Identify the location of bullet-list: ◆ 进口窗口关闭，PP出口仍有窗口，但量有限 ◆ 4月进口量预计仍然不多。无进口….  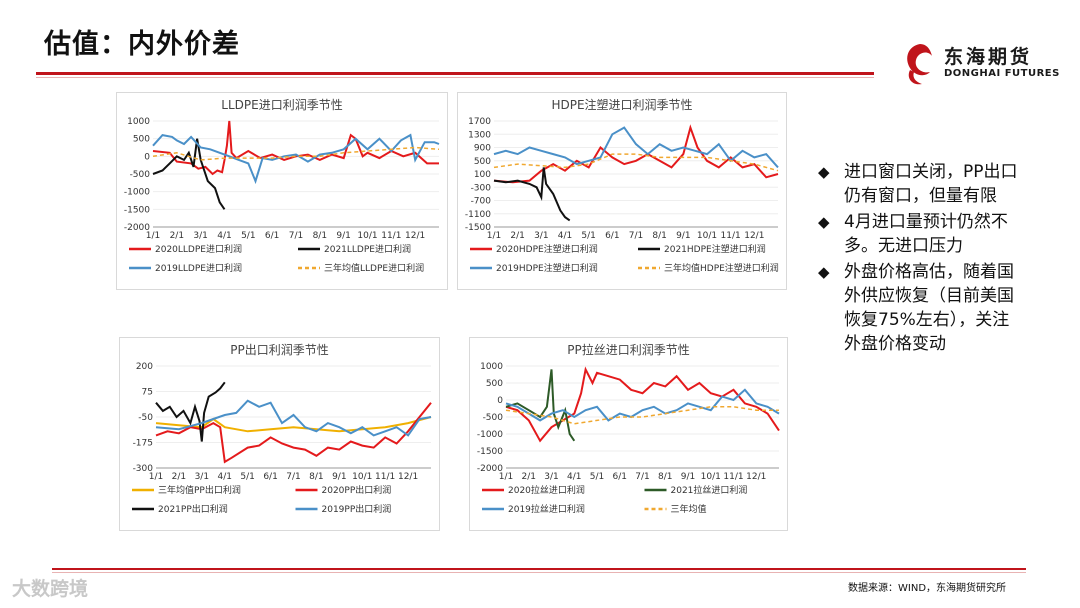
(918, 259).